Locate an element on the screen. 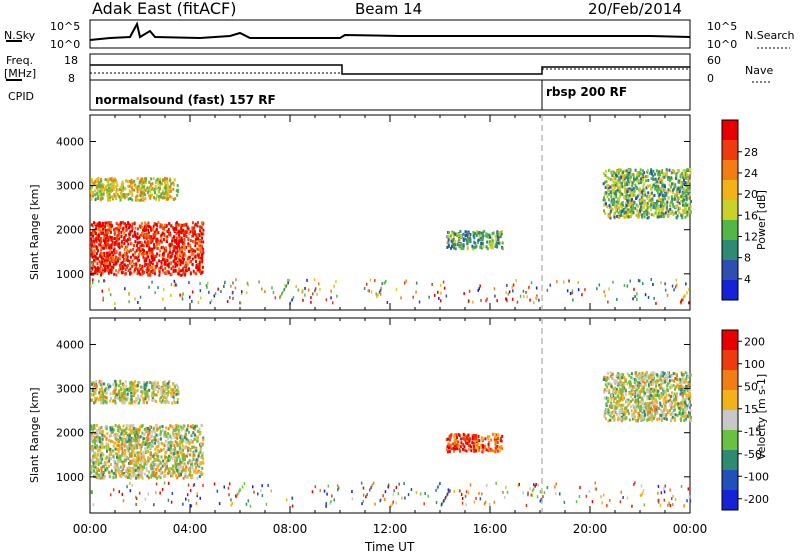 This screenshot has height=554, width=800. colorbar-segment is located at coordinates (730, 150).